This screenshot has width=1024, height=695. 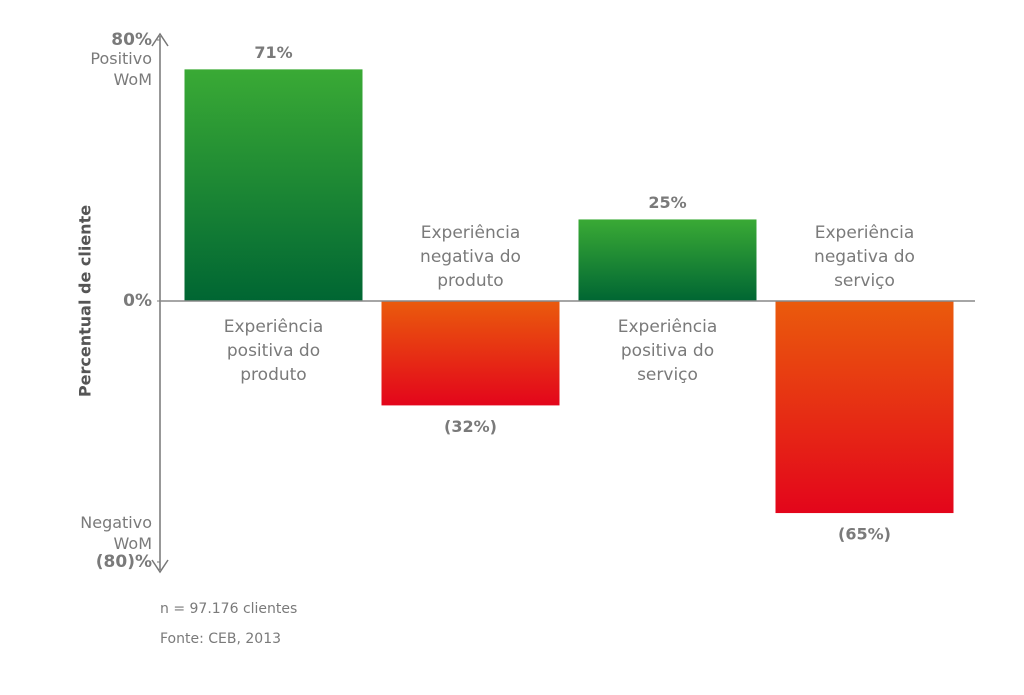 What do you see at coordinates (470, 426) in the screenshot?
I see `value-label: (32%)` at bounding box center [470, 426].